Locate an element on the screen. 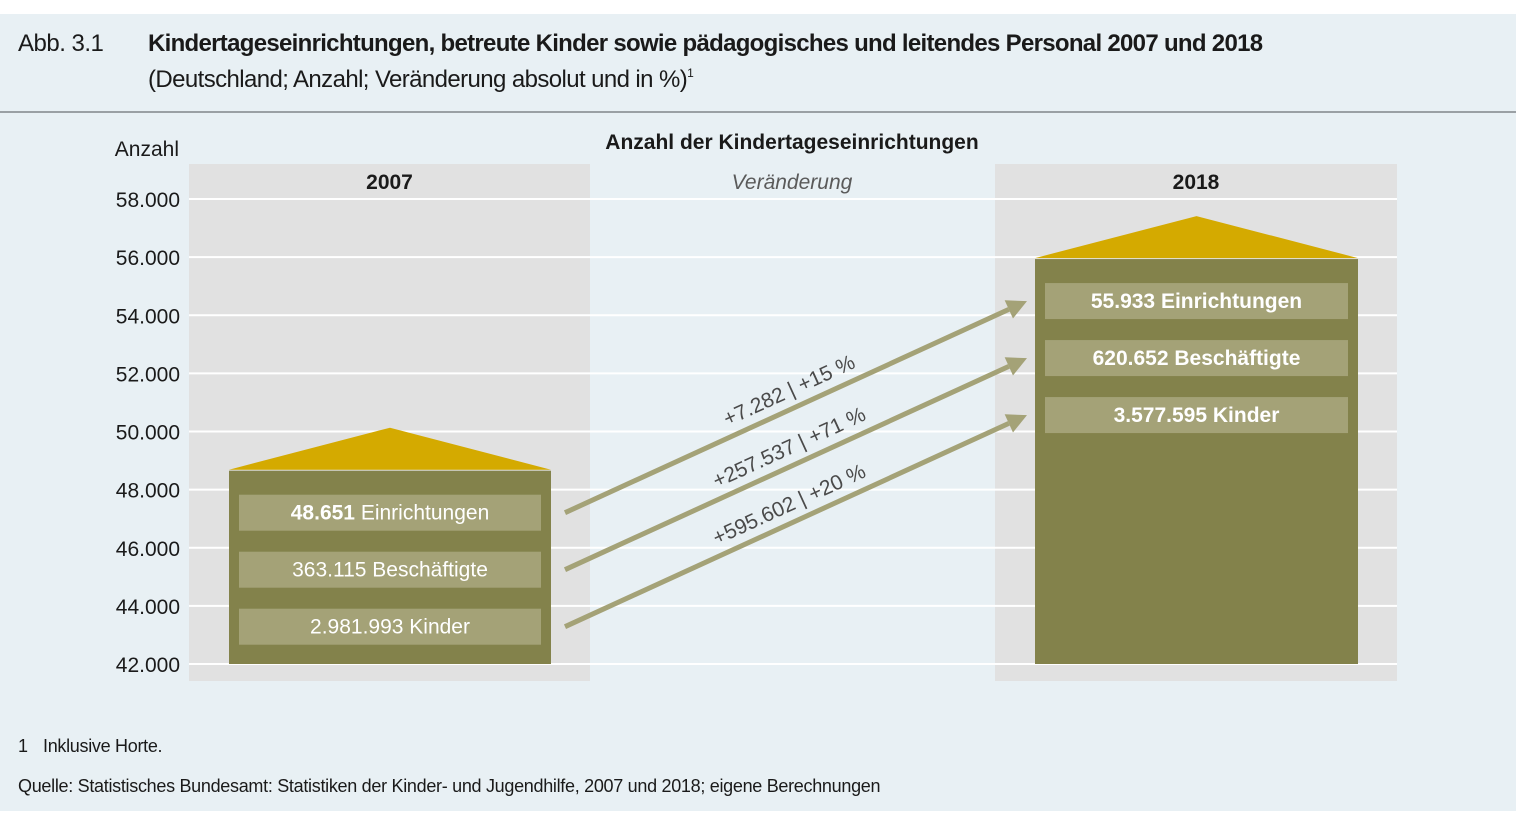 The width and height of the screenshot is (1516, 815). y-tick-label: 50.000 is located at coordinates (148, 433).